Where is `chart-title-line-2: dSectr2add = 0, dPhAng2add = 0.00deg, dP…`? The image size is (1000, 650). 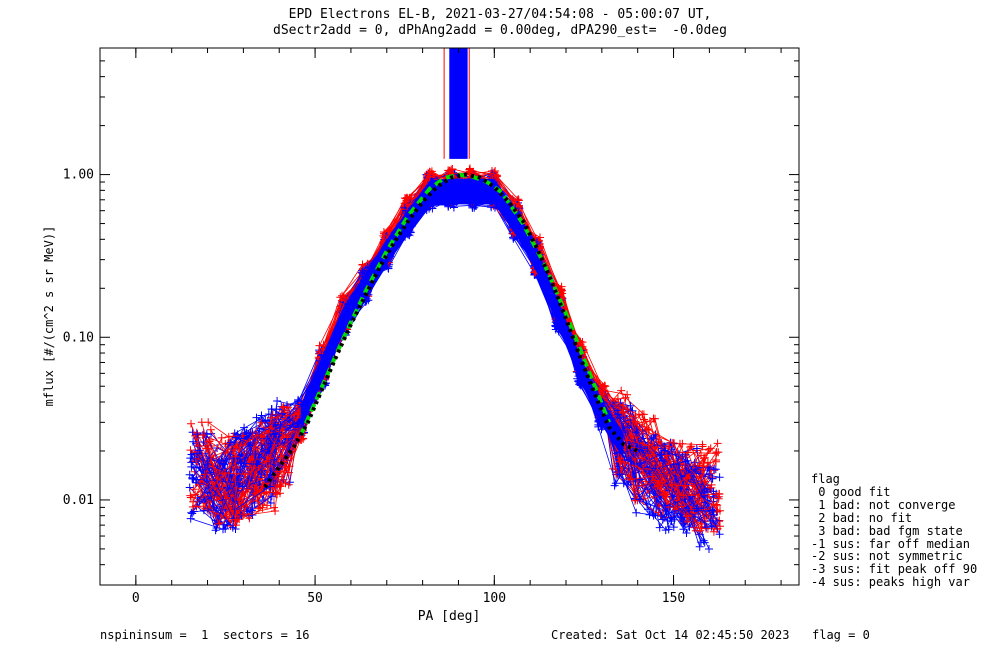
chart-title-line-2: dSectr2add = 0, dPhAng2add = 0.00deg, dP… is located at coordinates (500, 30).